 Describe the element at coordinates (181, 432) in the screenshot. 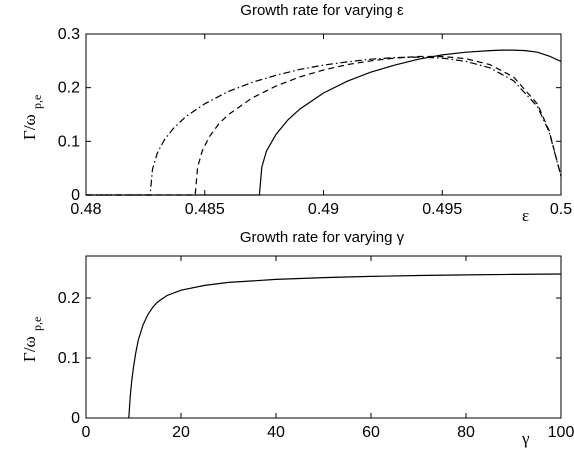

I see `bottom-x-tick-label: 20` at that location.